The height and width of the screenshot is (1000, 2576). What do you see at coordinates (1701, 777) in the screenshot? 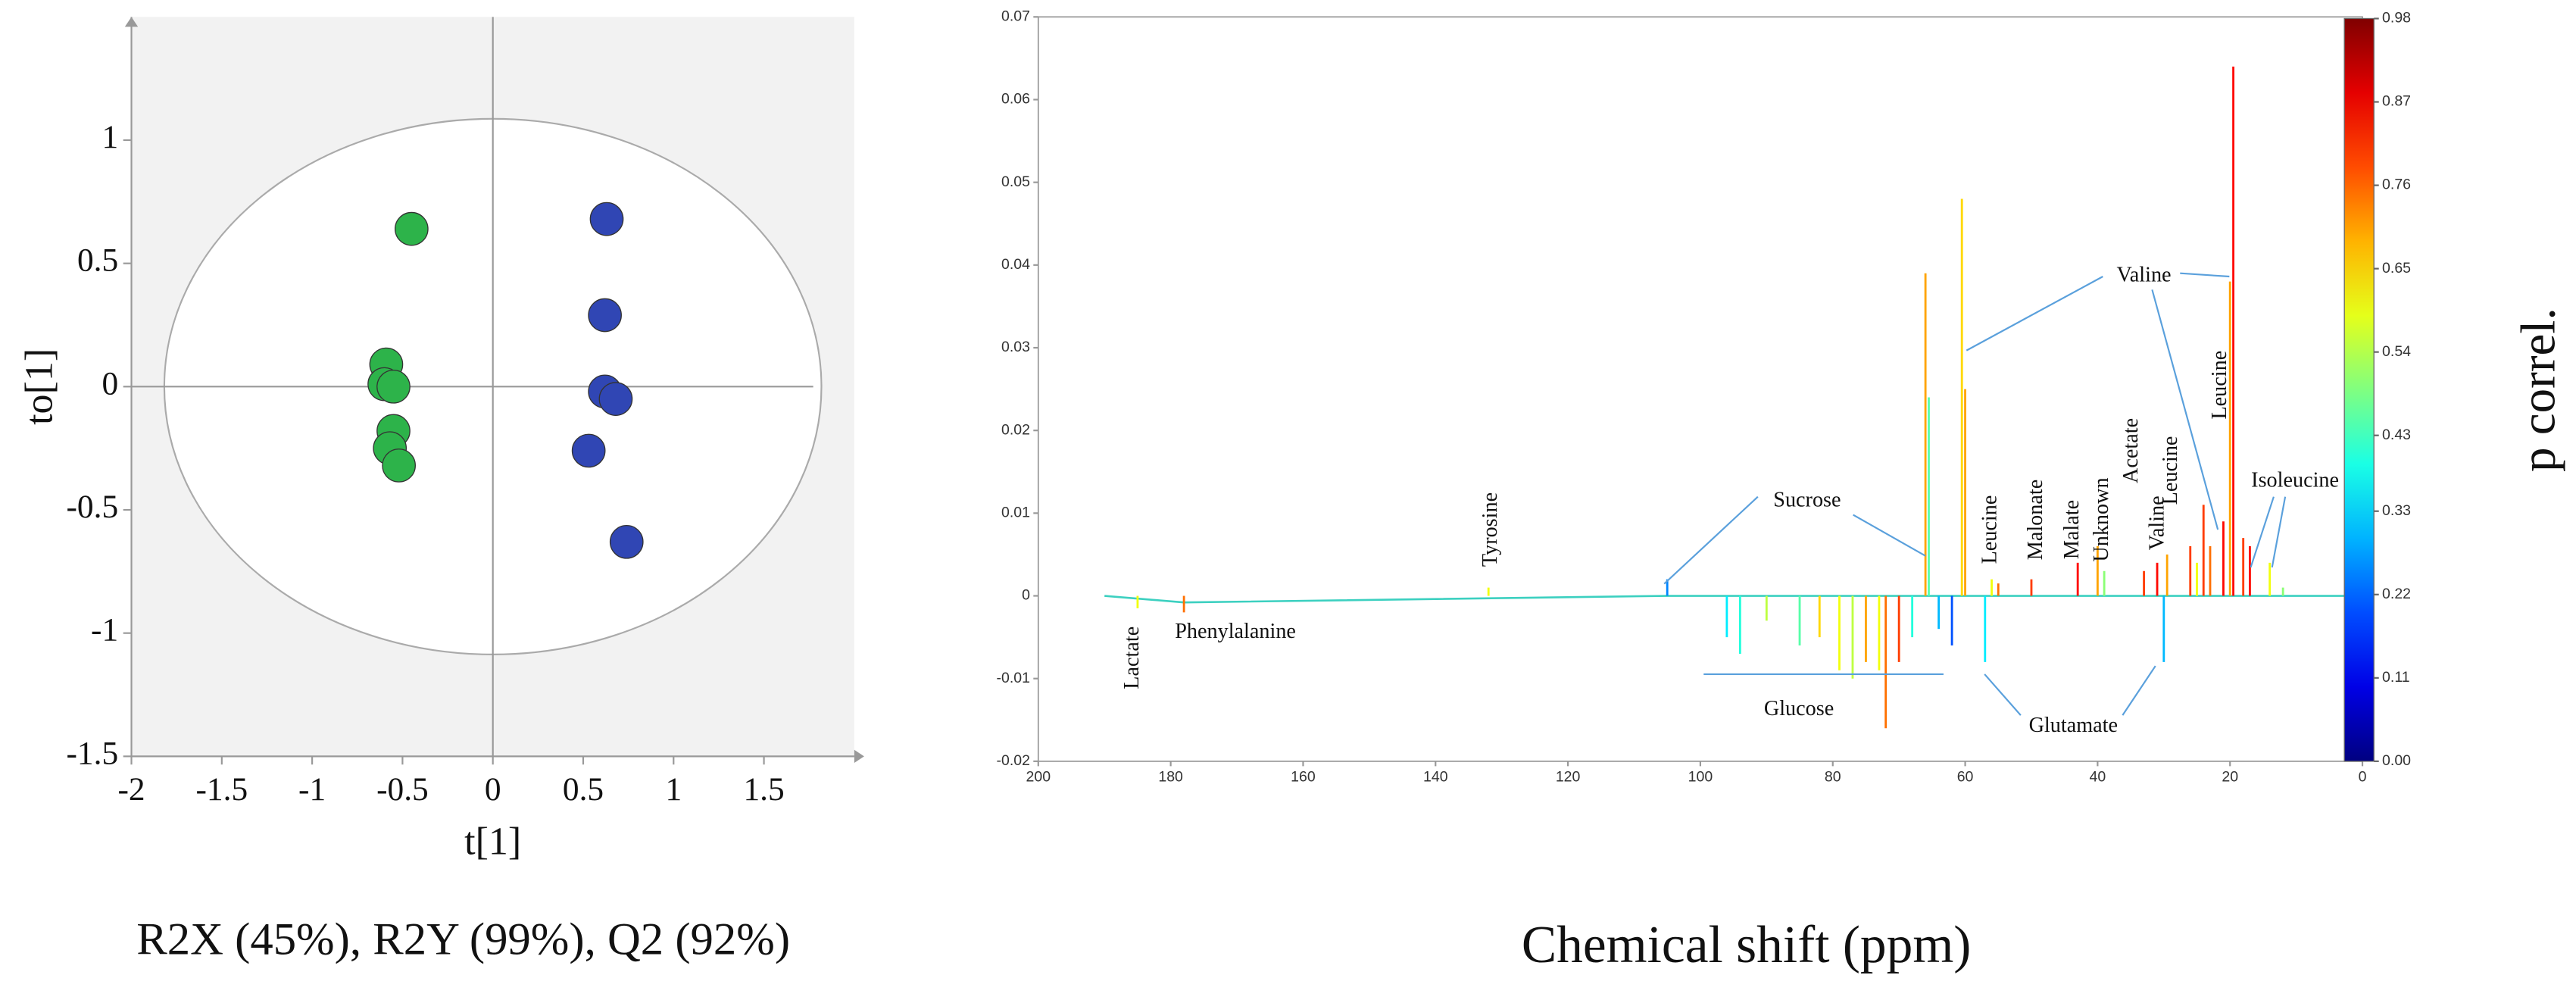
I see `x-tick-label: 100` at bounding box center [1701, 777].